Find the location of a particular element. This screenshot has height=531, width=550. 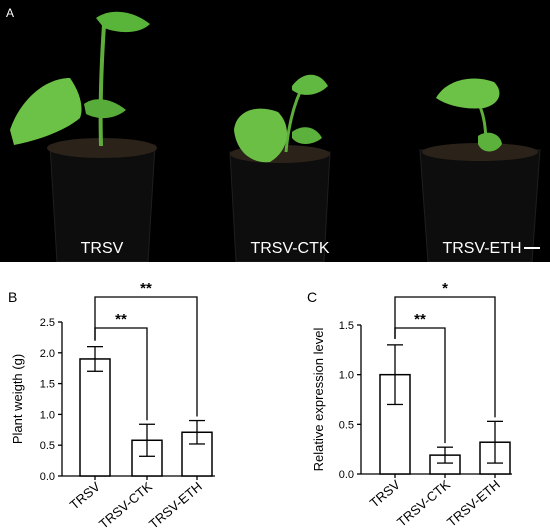

photo-label-trsv-ctk: TRSV-CTK is located at coordinates (289, 248).